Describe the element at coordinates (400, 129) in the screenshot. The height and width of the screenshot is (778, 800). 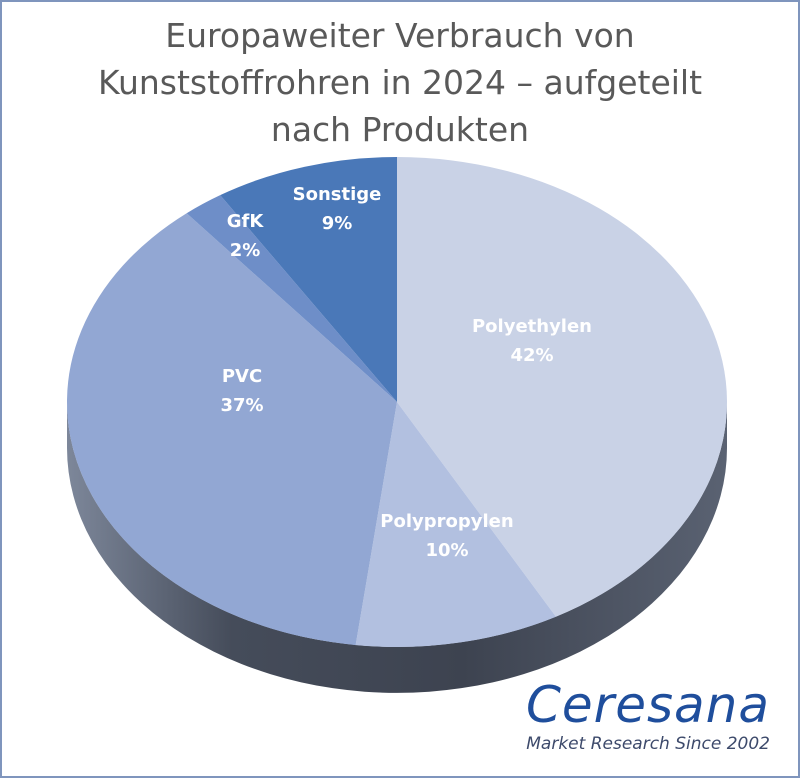
I see `title-line-3: nach Produkten` at that location.